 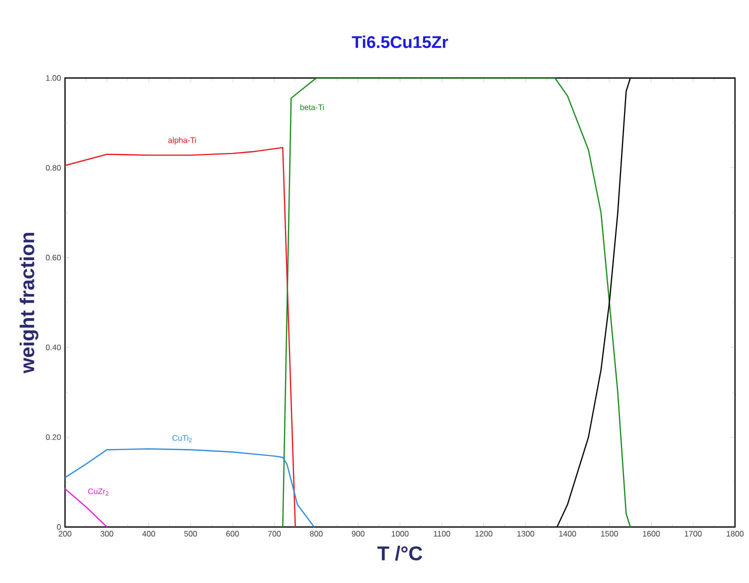 I want to click on y-axis-title: weight fraction, so click(x=29, y=303).